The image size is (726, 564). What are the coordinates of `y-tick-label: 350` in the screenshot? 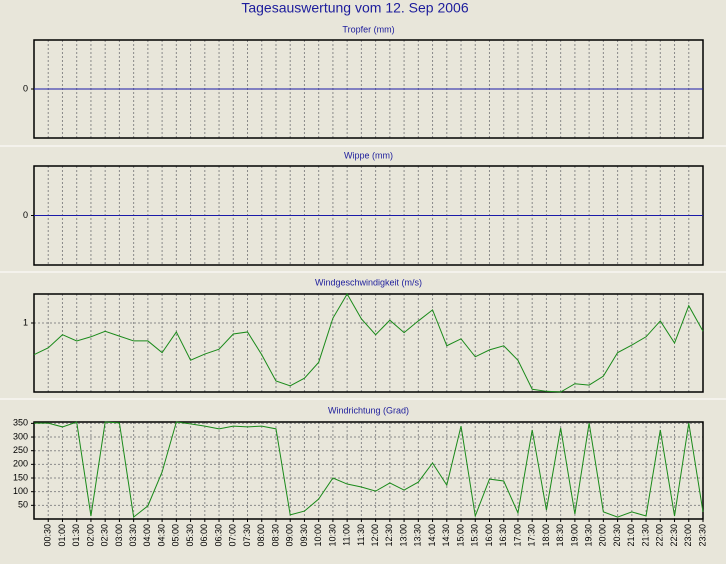 It's located at (20, 423).